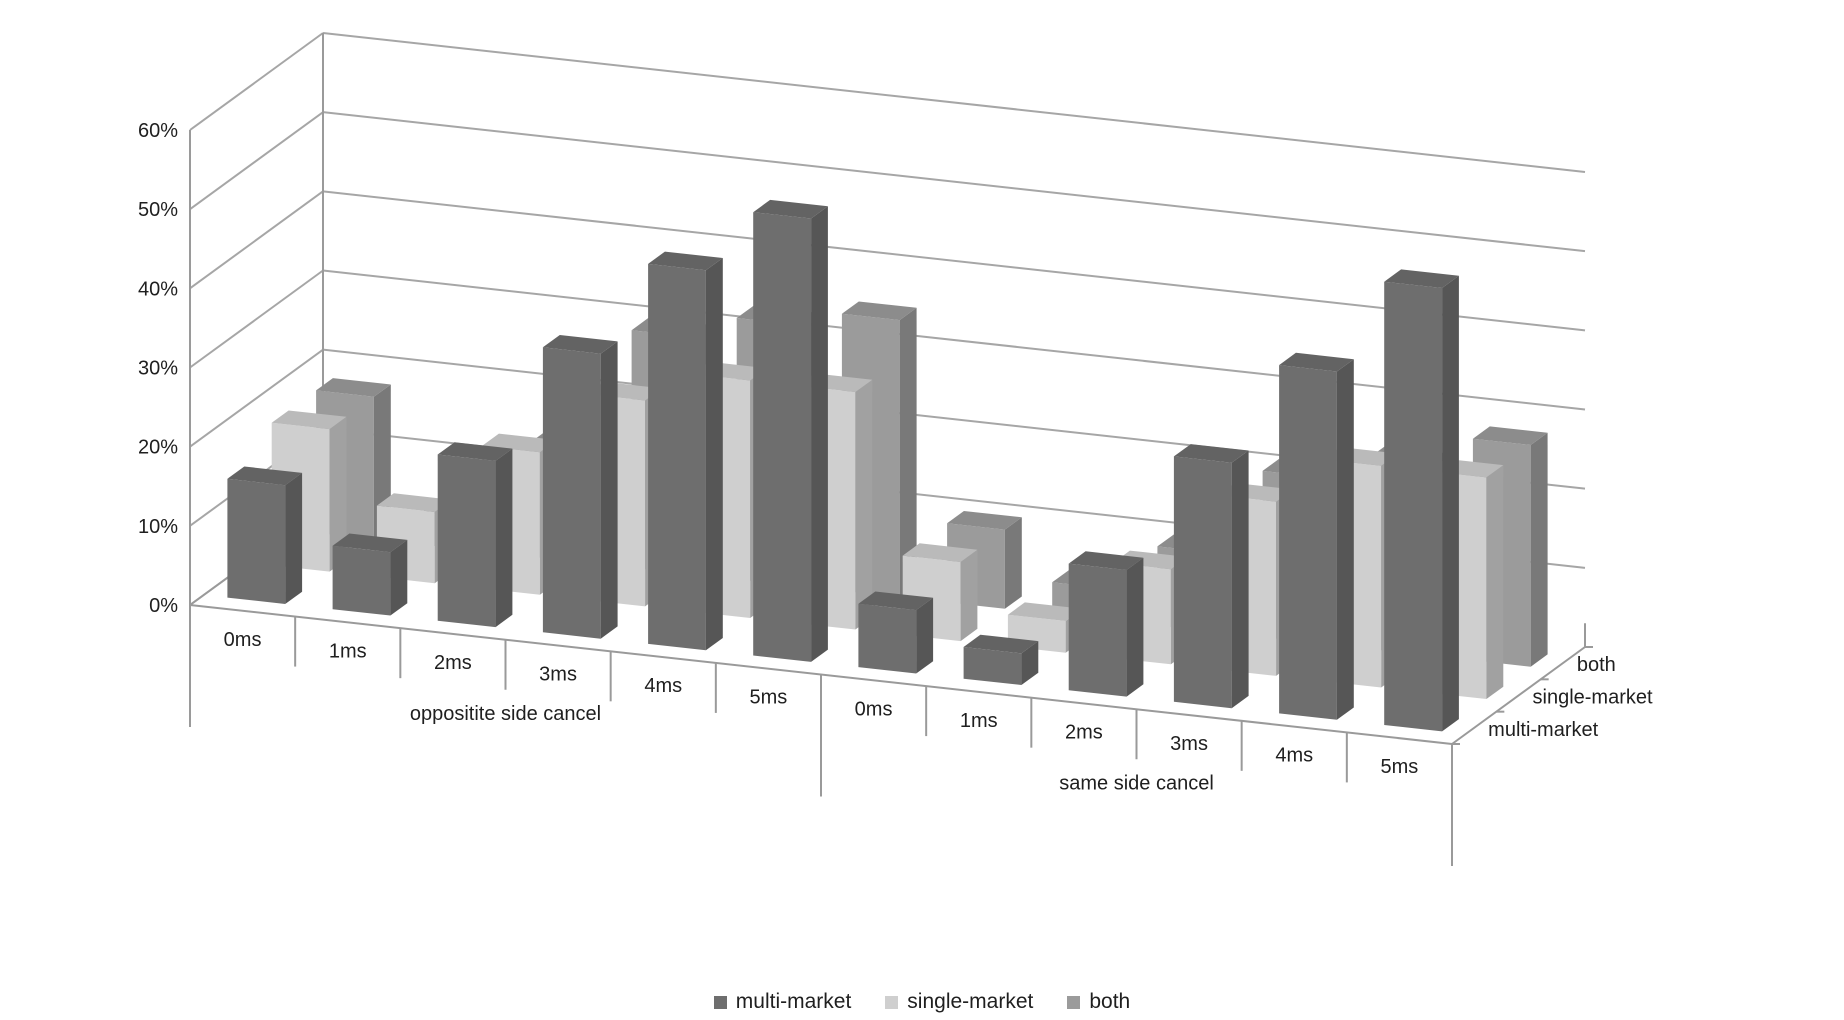  What do you see at coordinates (163, 606) in the screenshot?
I see `y-tick-label: 0%` at bounding box center [163, 606].